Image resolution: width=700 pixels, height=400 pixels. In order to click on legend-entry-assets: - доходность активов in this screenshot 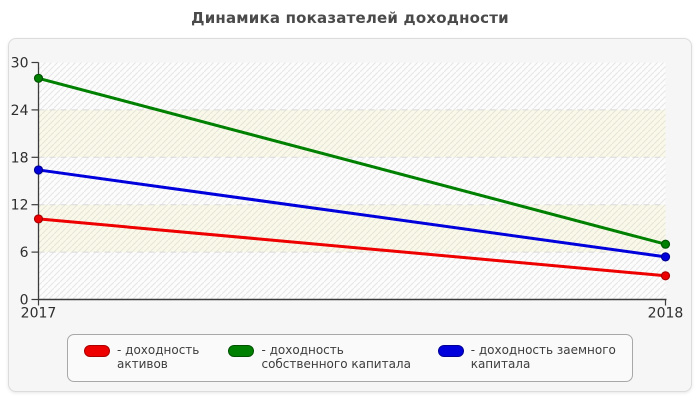, I will do `click(156, 357)`.